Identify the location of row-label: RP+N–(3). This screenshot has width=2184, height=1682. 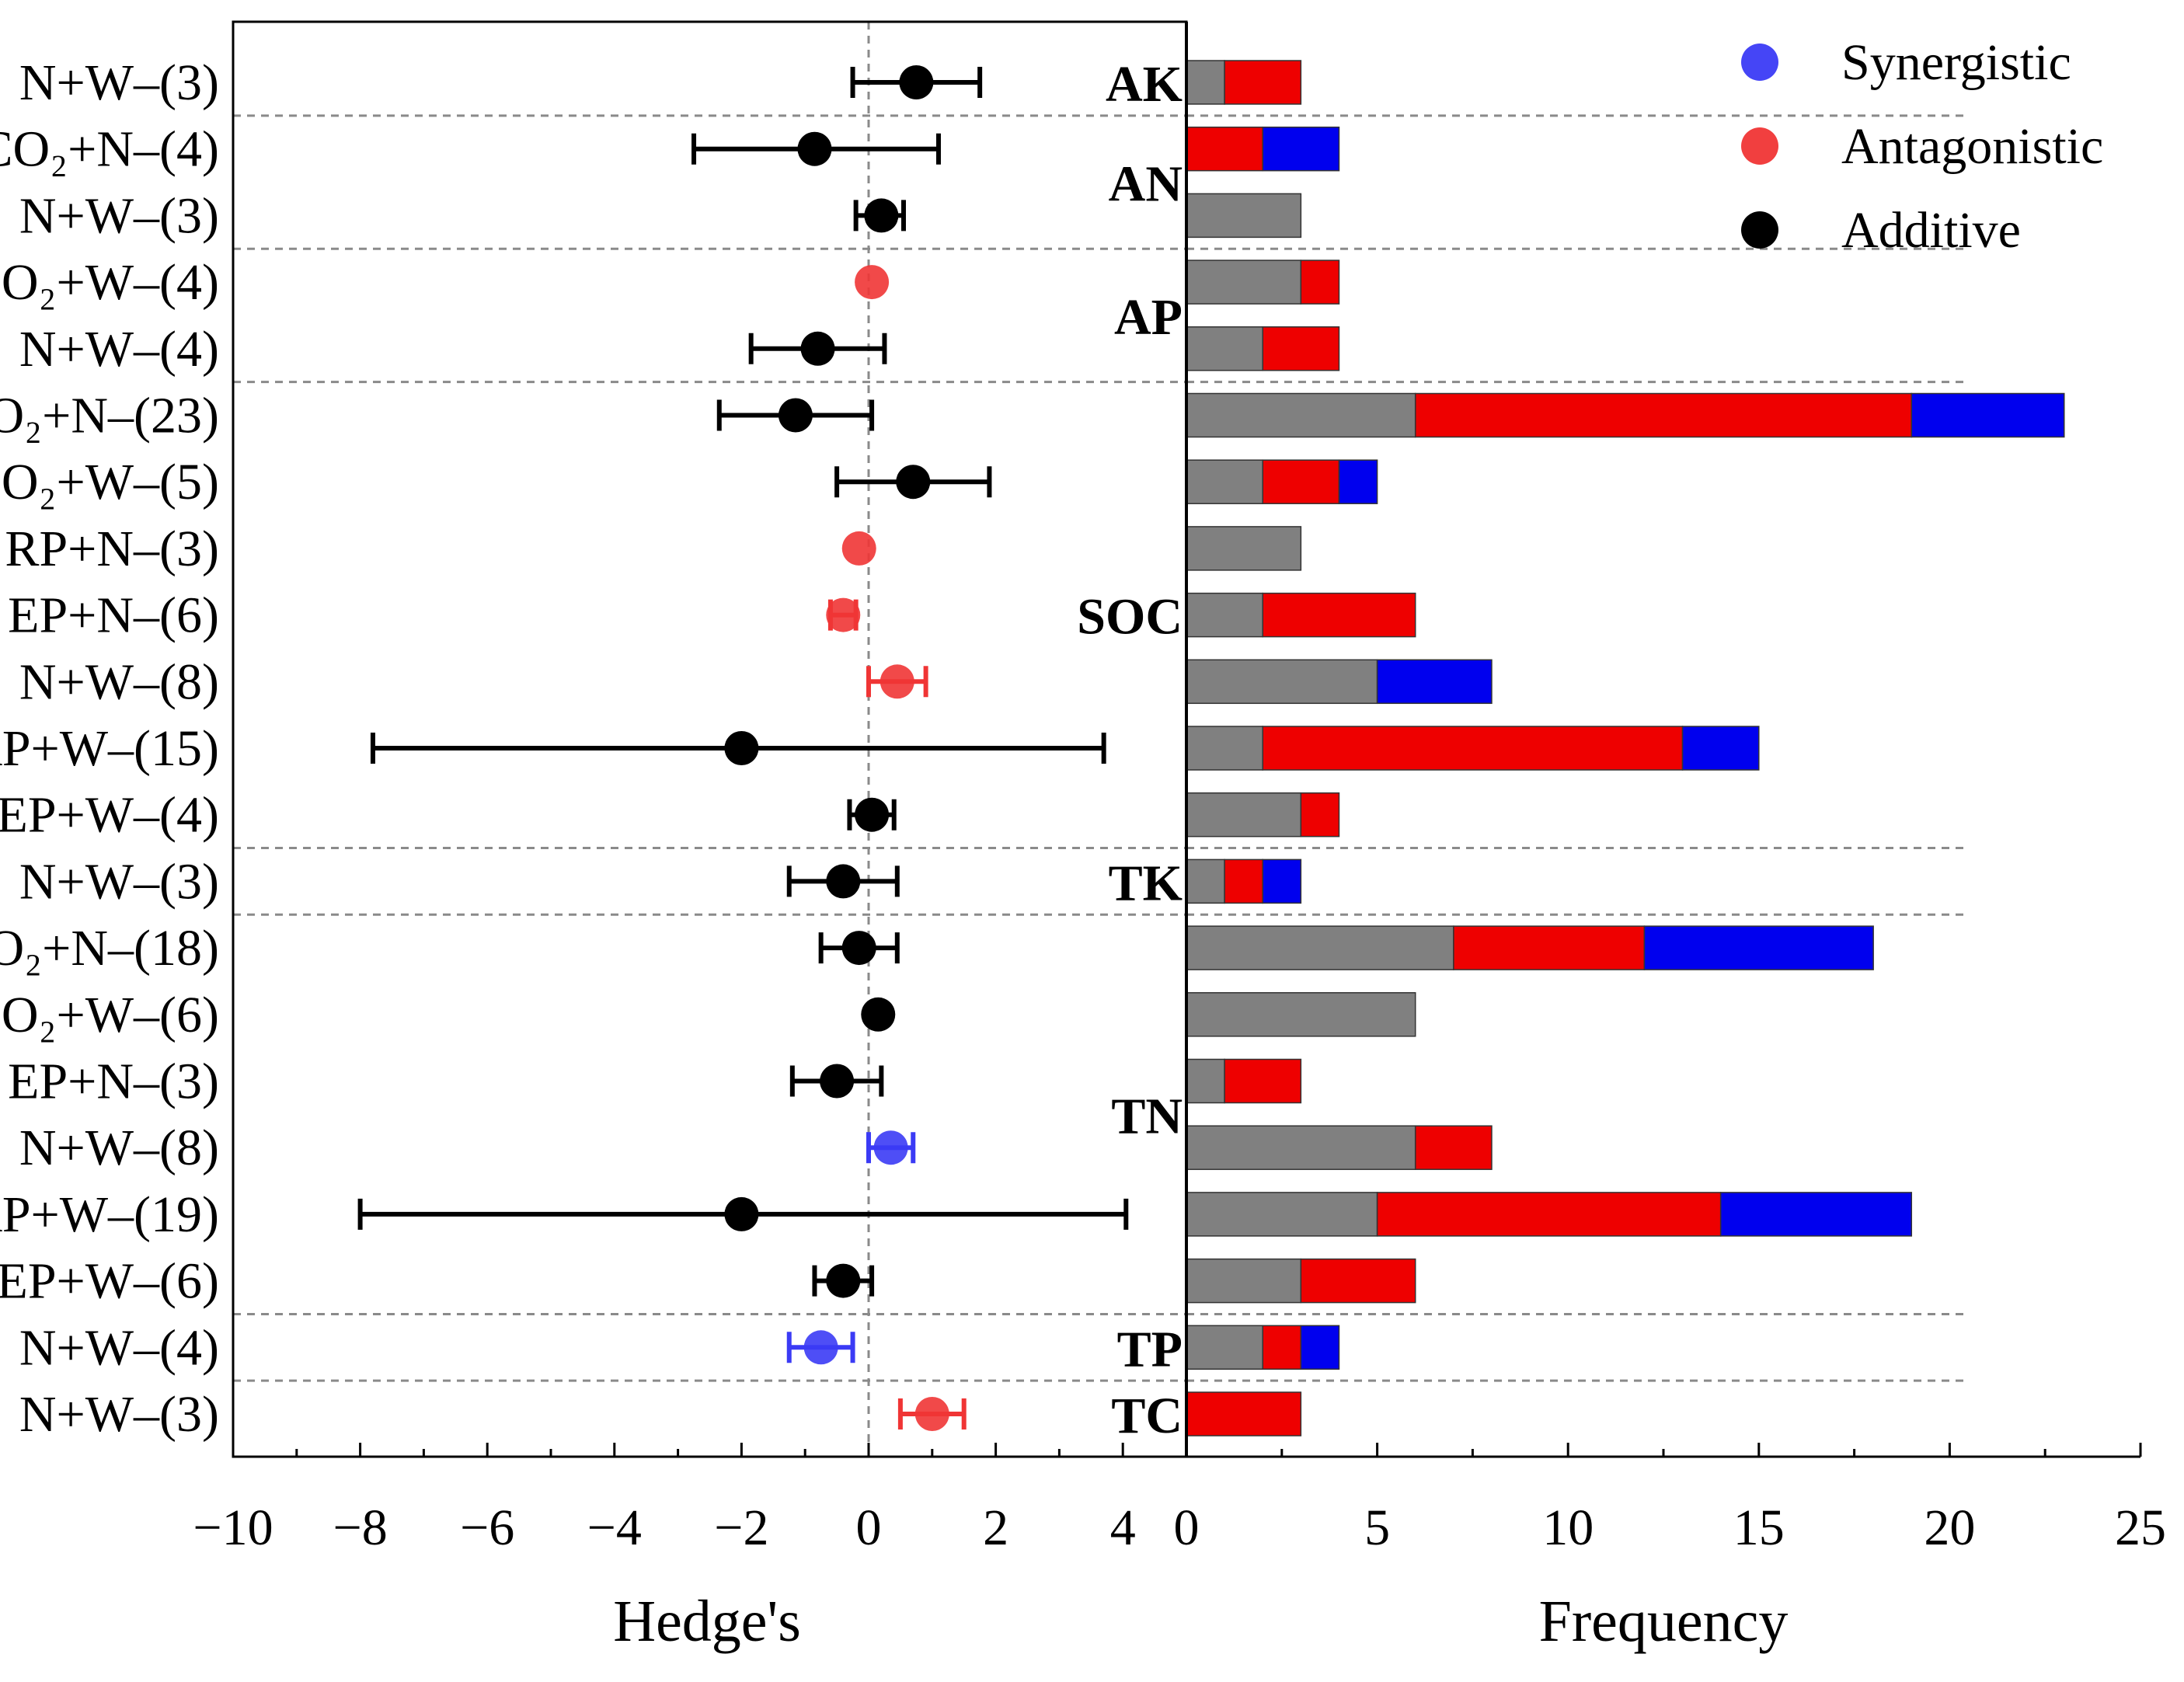
(112, 549).